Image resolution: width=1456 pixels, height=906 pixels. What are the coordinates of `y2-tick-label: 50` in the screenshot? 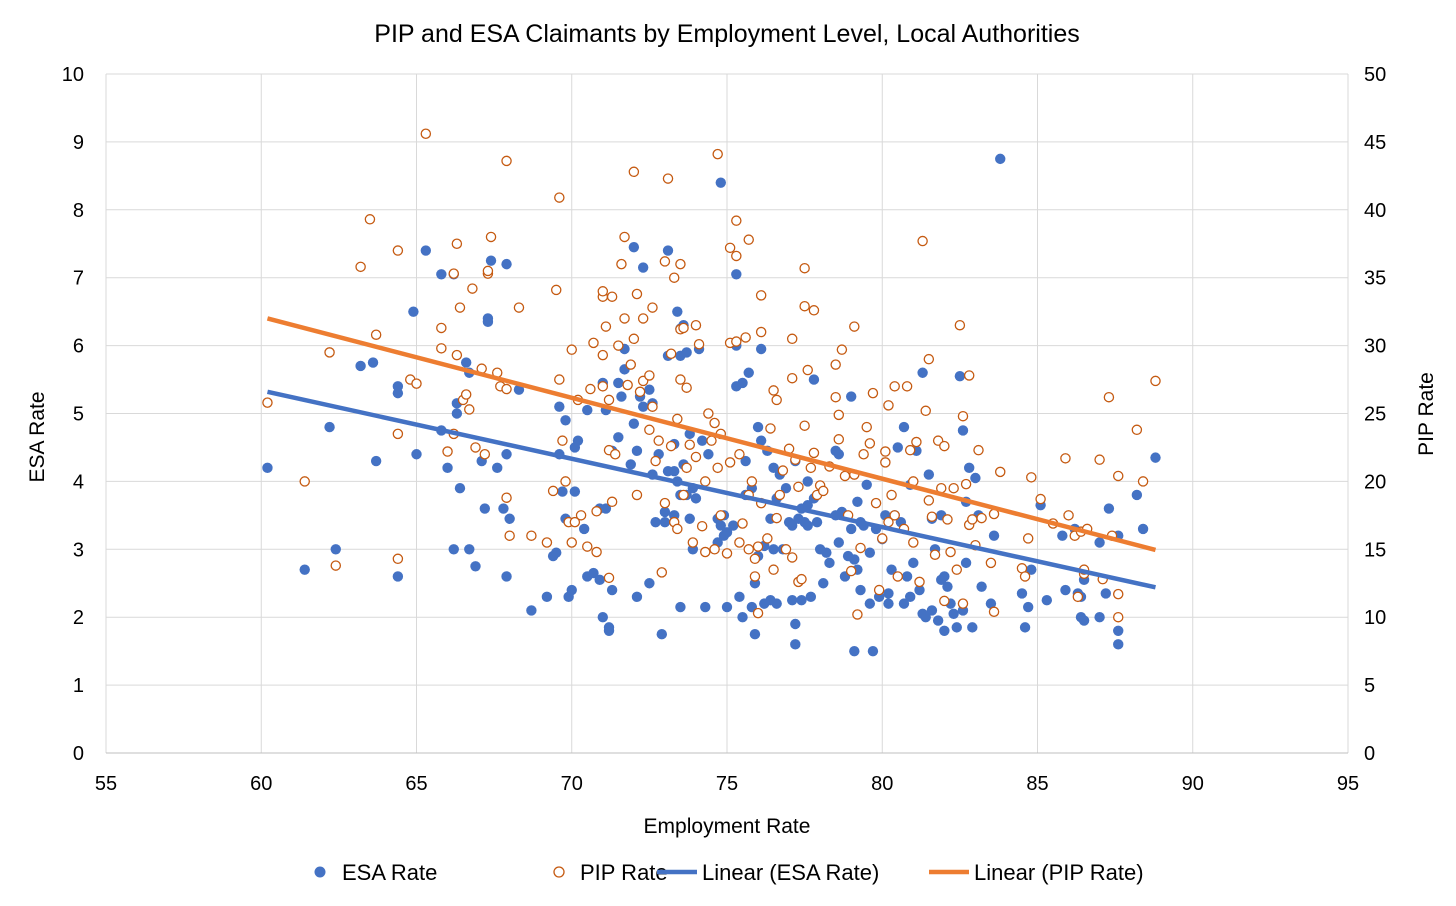 It's located at (1375, 75).